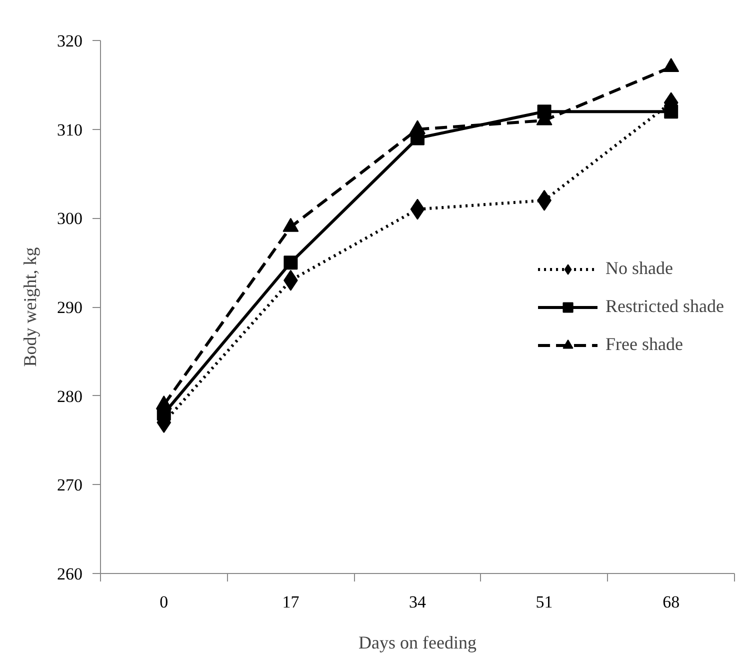 This screenshot has height=661, width=746. What do you see at coordinates (417, 602) in the screenshot?
I see `x-tick-label: 34` at bounding box center [417, 602].